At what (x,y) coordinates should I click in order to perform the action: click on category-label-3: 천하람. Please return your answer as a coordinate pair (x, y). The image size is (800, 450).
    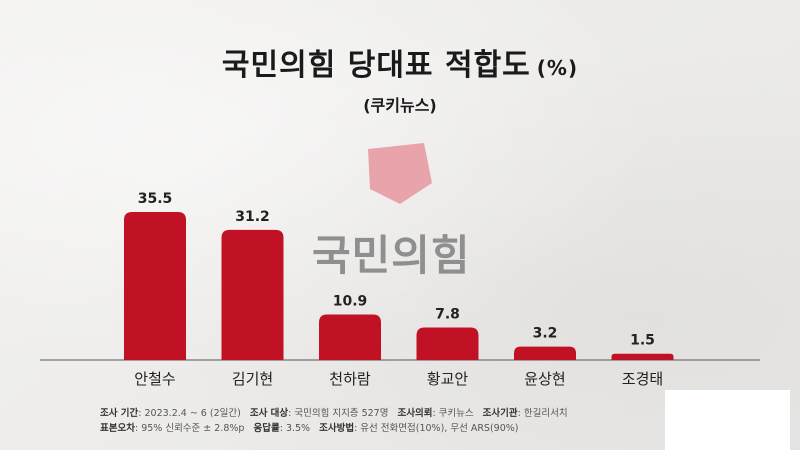
    Looking at the image, I should click on (350, 379).